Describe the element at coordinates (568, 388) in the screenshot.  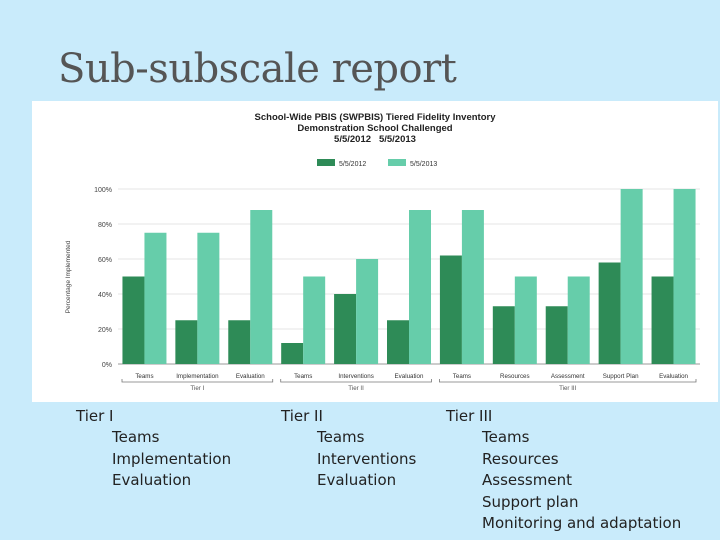
I see `group-label: Tier III` at that location.